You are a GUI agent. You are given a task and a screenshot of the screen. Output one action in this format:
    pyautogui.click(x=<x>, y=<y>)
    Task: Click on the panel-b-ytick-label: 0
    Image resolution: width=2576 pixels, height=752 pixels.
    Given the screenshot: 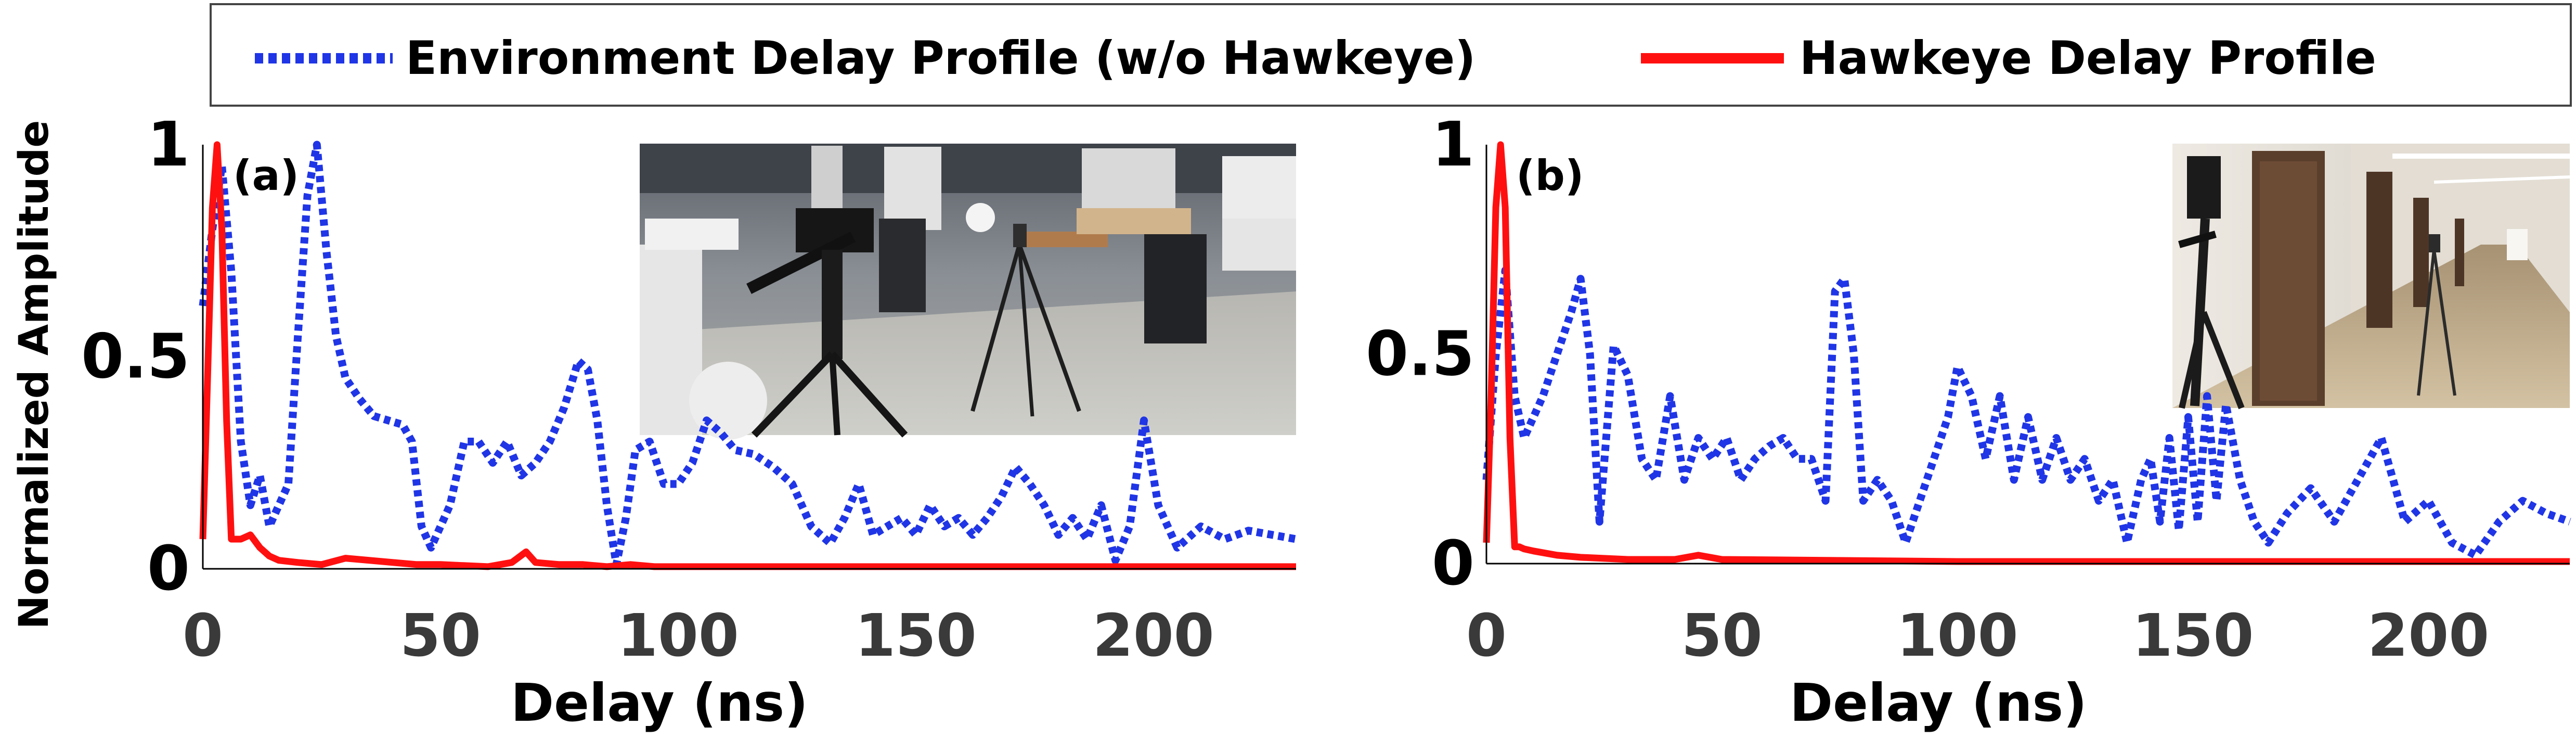 What is the action you would take?
    pyautogui.click(x=1453, y=563)
    